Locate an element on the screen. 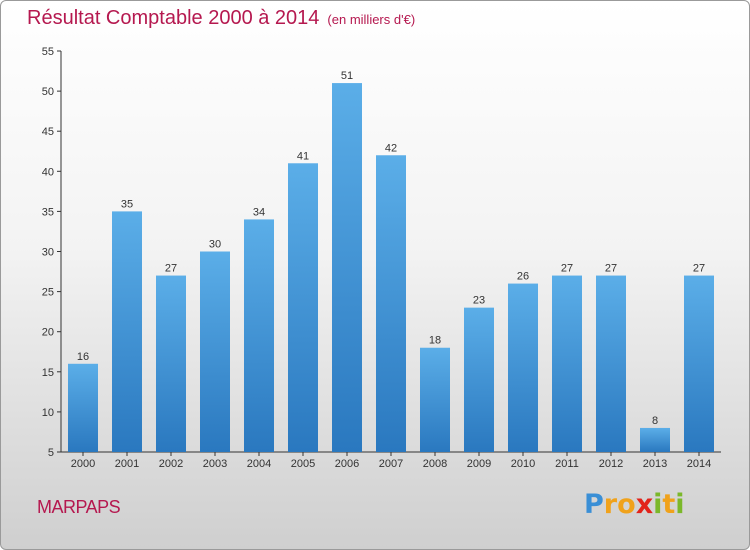  bar-value-label: 42 is located at coordinates (391, 148).